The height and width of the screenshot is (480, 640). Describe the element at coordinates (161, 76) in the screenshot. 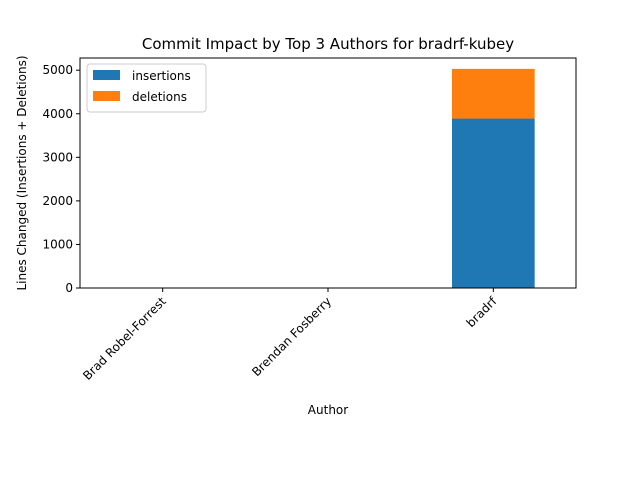

I see `legend-label-insertions: insertions` at that location.